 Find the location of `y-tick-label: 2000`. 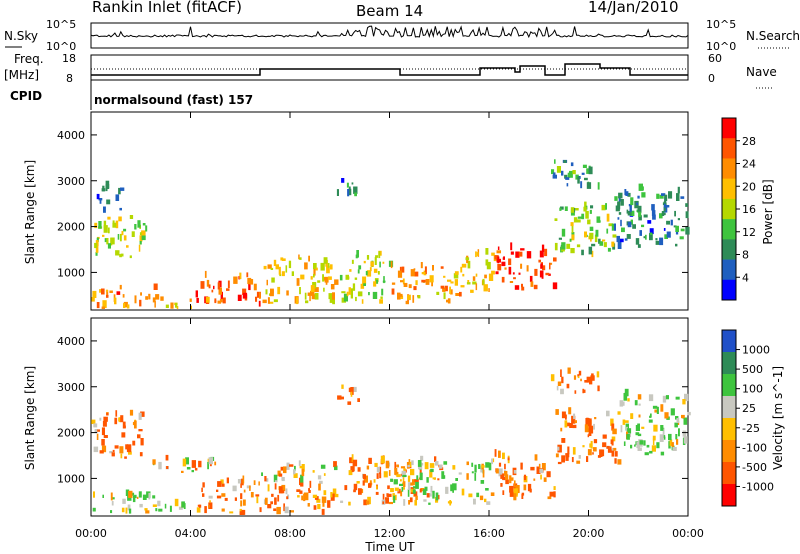

y-tick-label: 2000 is located at coordinates (71, 227).